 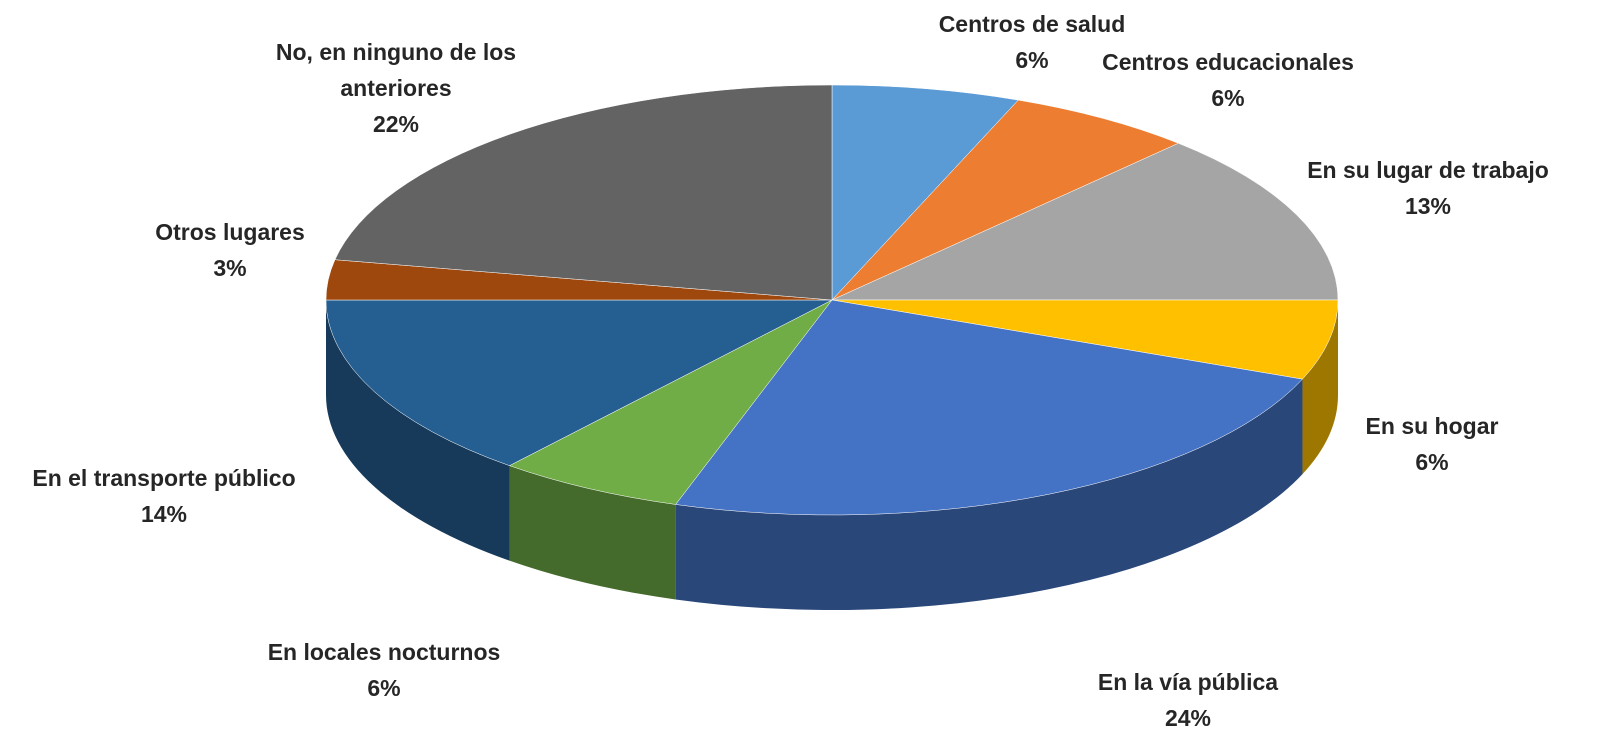 What do you see at coordinates (396, 70) in the screenshot?
I see `category-name: No, en ninguno de los anteriores` at bounding box center [396, 70].